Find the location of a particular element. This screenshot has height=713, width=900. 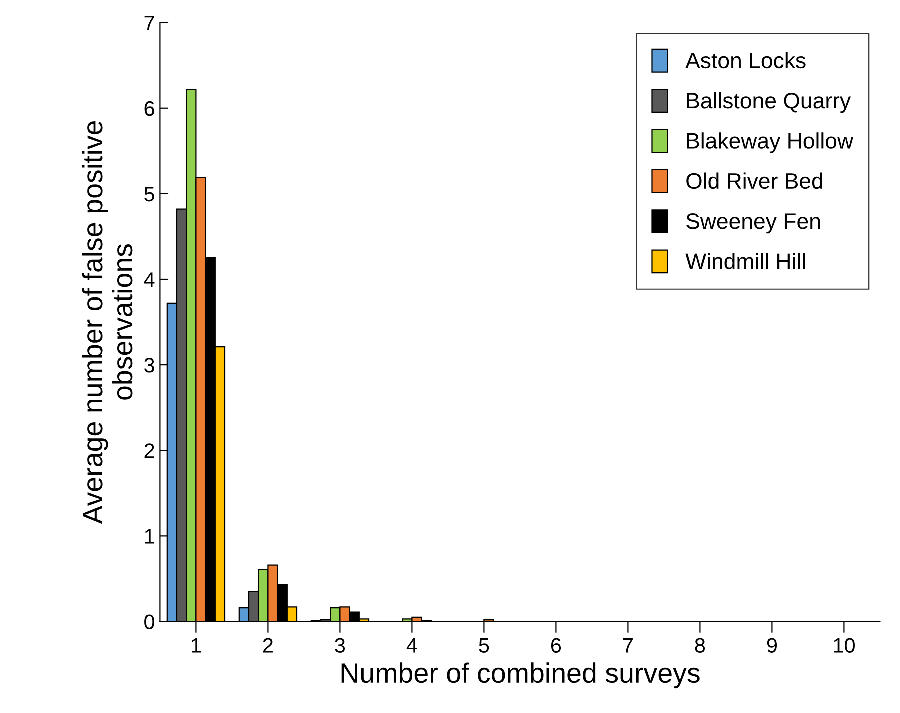

y-tick-label: 2 is located at coordinates (149, 451).